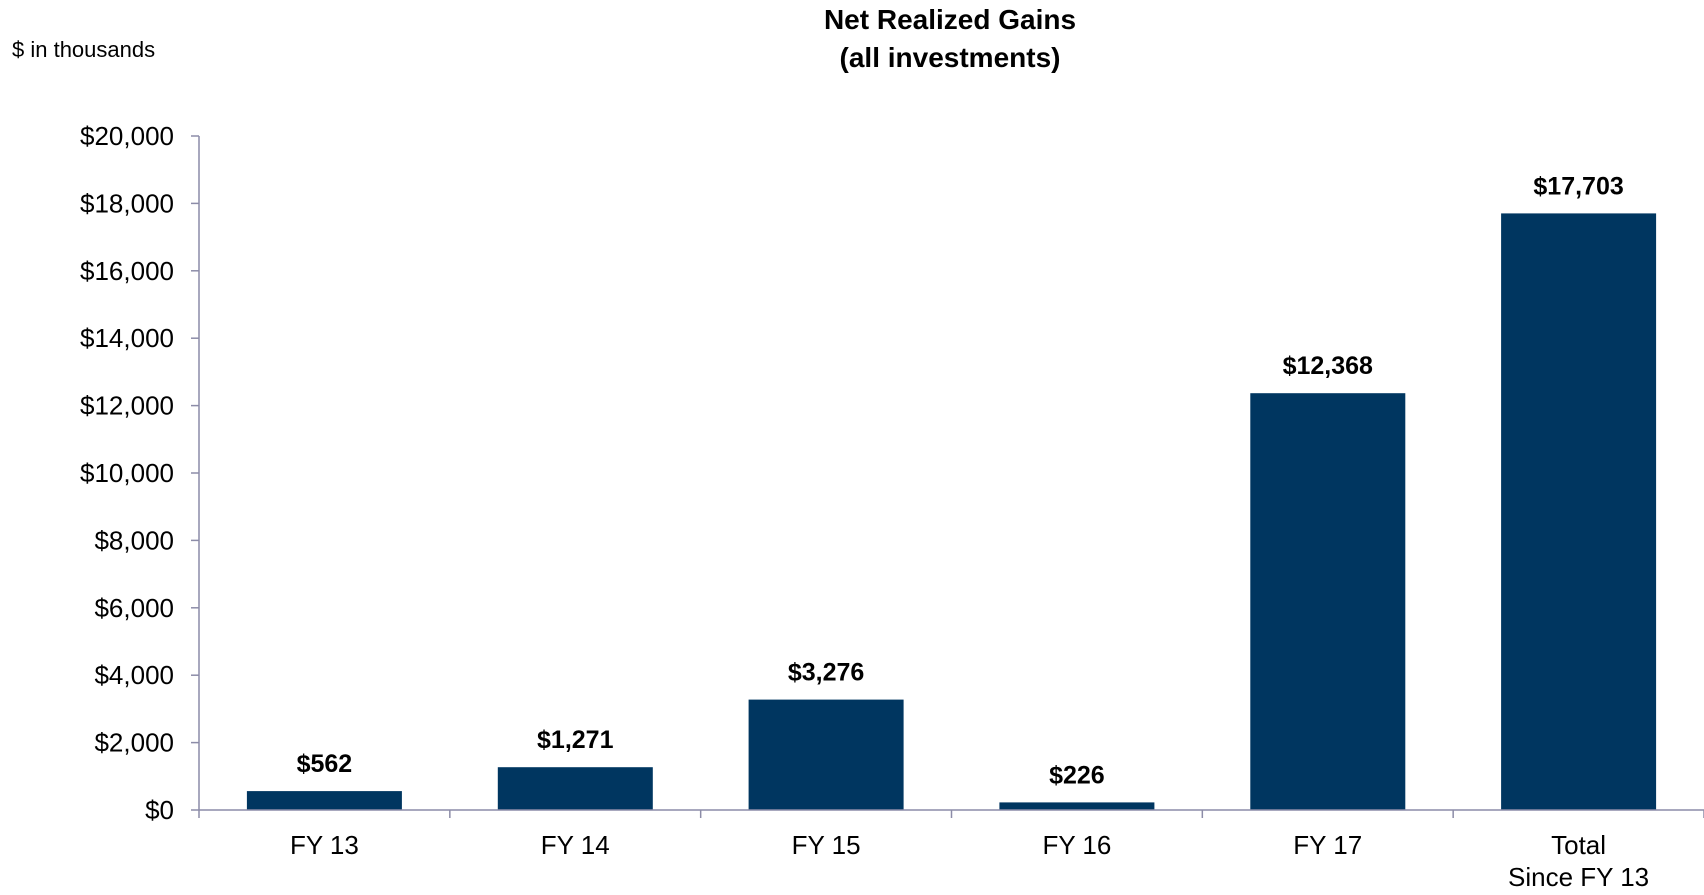 This screenshot has width=1704, height=895. What do you see at coordinates (127, 136) in the screenshot?
I see `y-tick-label-10: $20,000` at bounding box center [127, 136].